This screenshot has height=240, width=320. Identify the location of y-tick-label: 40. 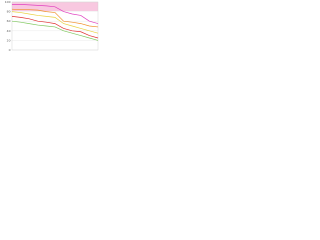
(9, 31).